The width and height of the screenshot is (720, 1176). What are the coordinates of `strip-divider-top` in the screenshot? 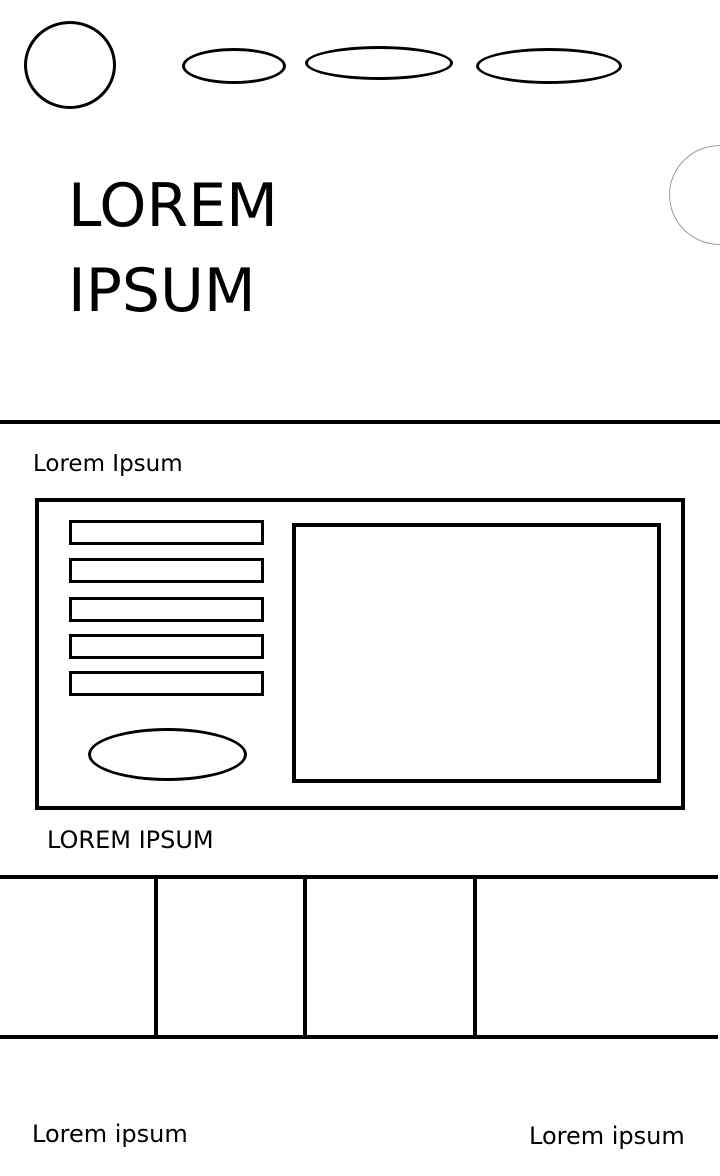 It's located at (359, 877).